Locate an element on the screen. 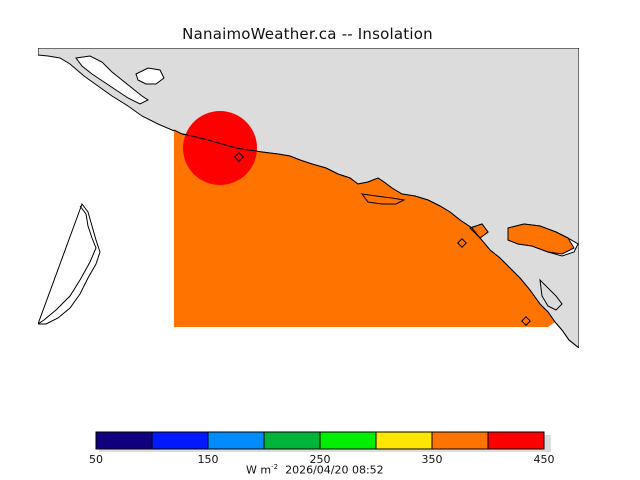 This screenshot has height=480, width=640. west-island-outline is located at coordinates (69, 263).